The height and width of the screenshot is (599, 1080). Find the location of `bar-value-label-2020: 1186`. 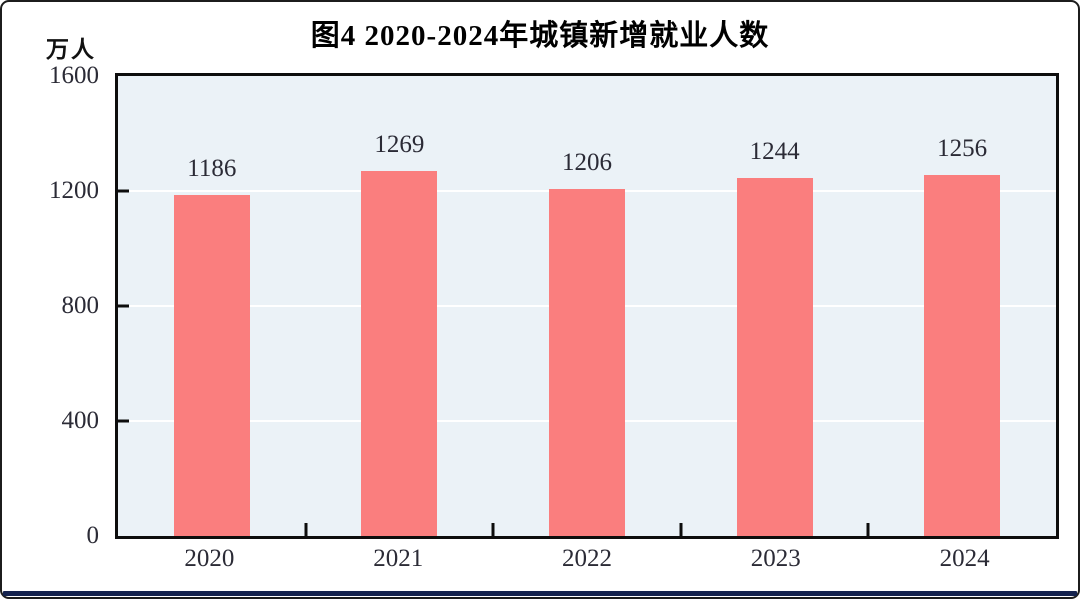

bar-value-label-2020: 1186 is located at coordinates (212, 169).